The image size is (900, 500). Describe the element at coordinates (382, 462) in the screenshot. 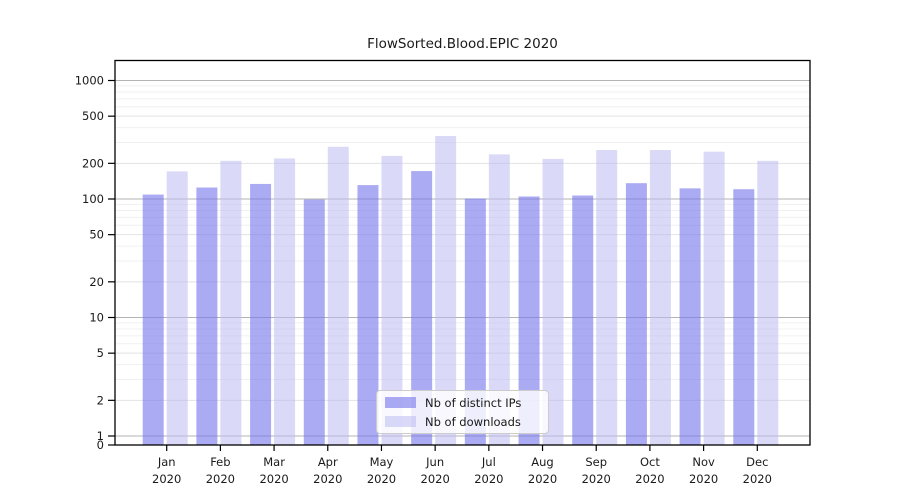

I see `x-tick-label-month: May` at that location.